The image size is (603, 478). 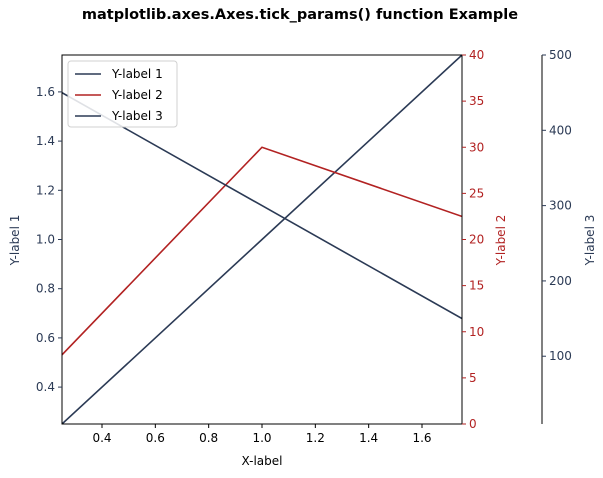 I want to click on y-axis-3-label: Y-label 3, so click(x=590, y=241).